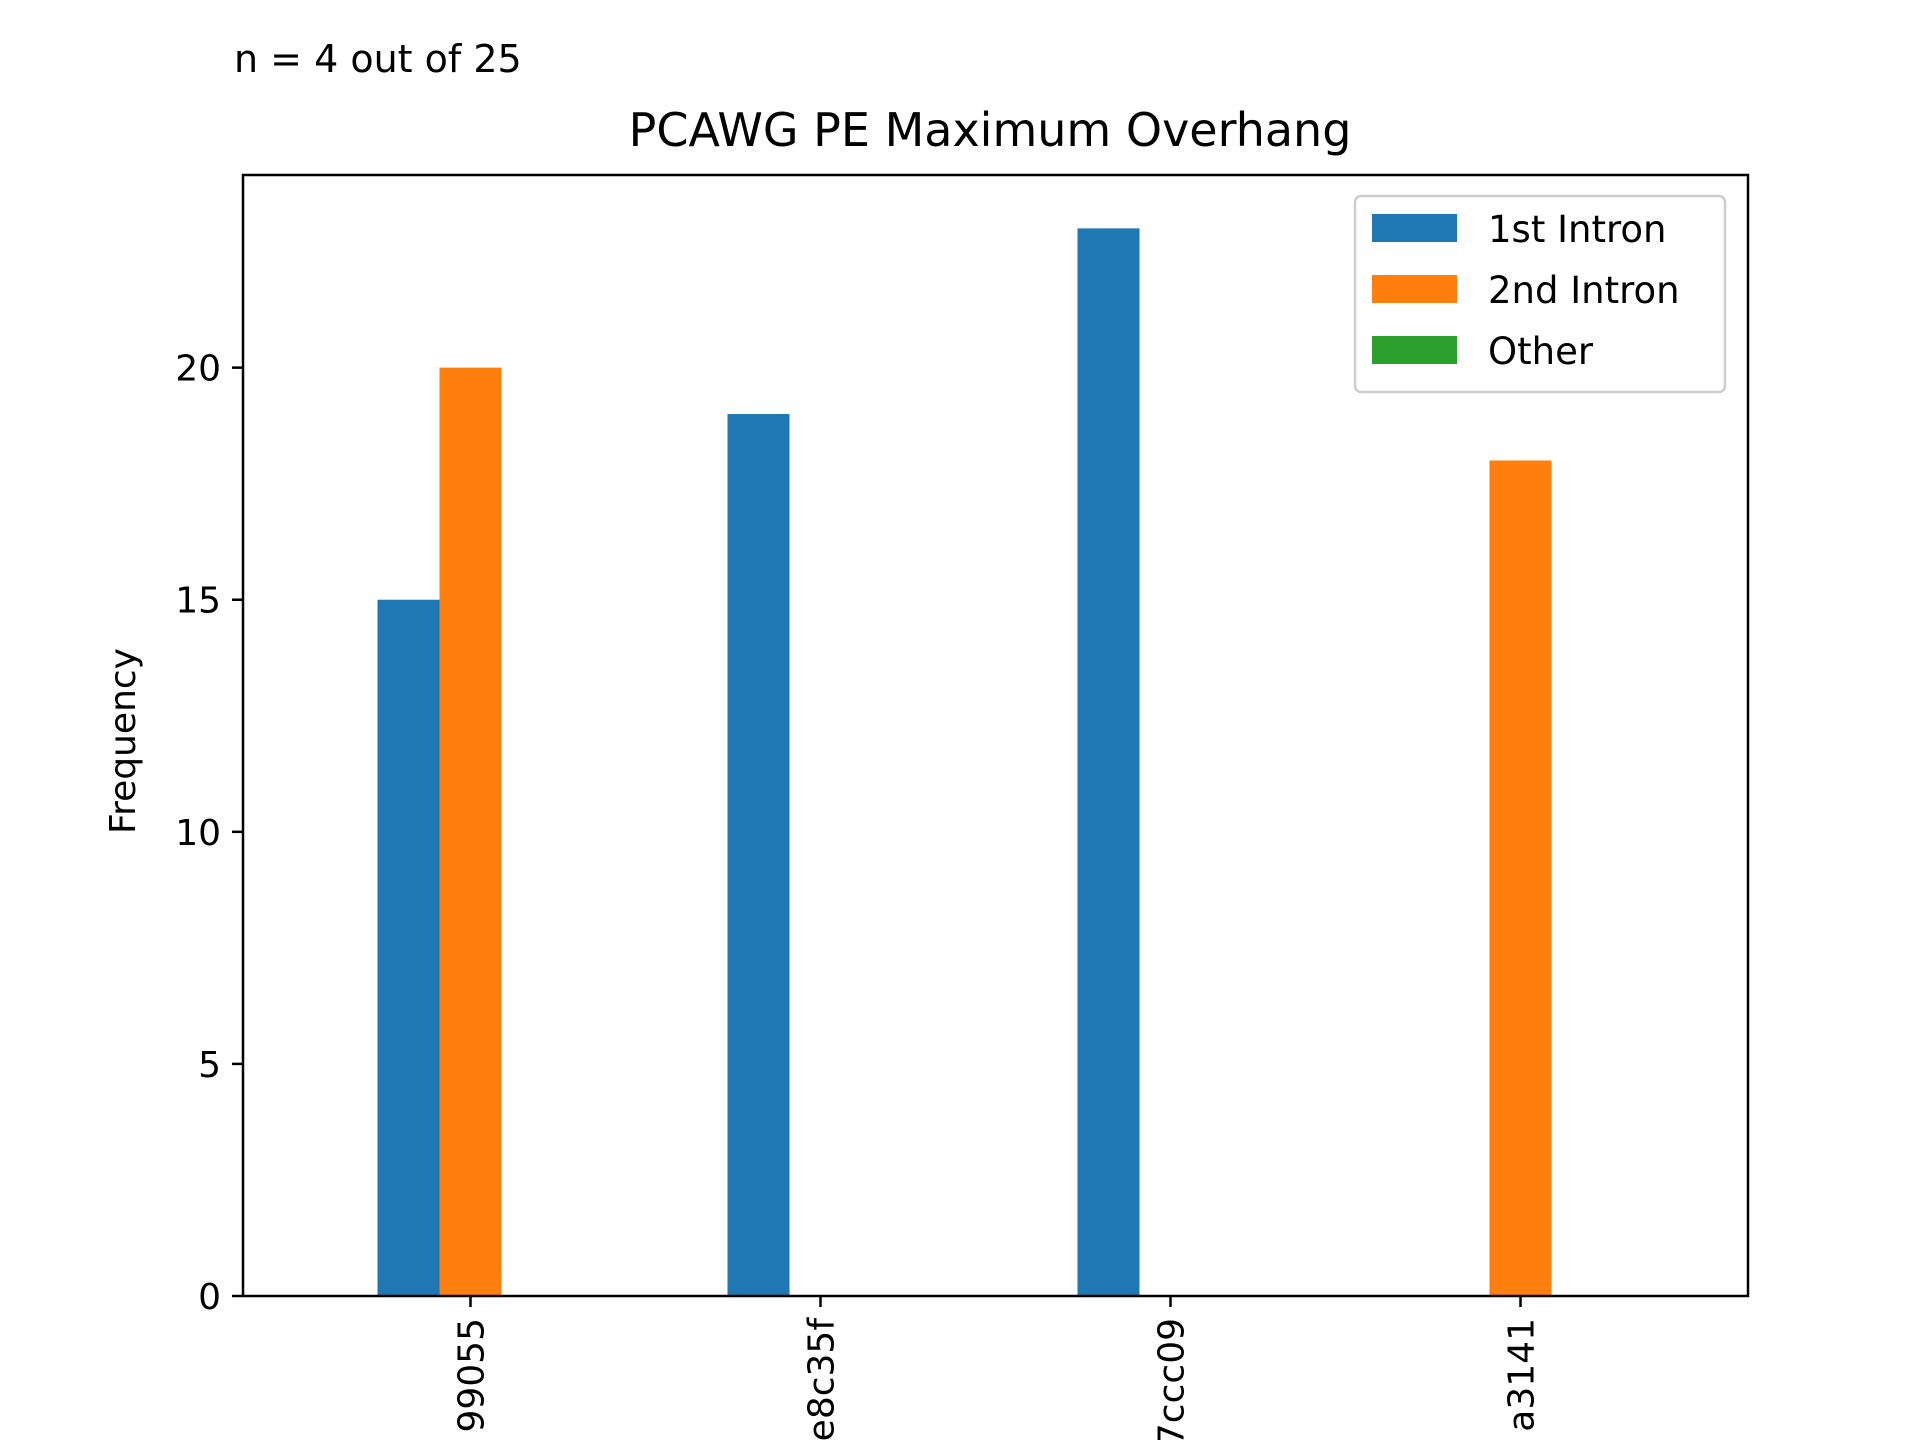  What do you see at coordinates (822, 1378) in the screenshot?
I see `x-tick-label: e8c35f` at bounding box center [822, 1378].